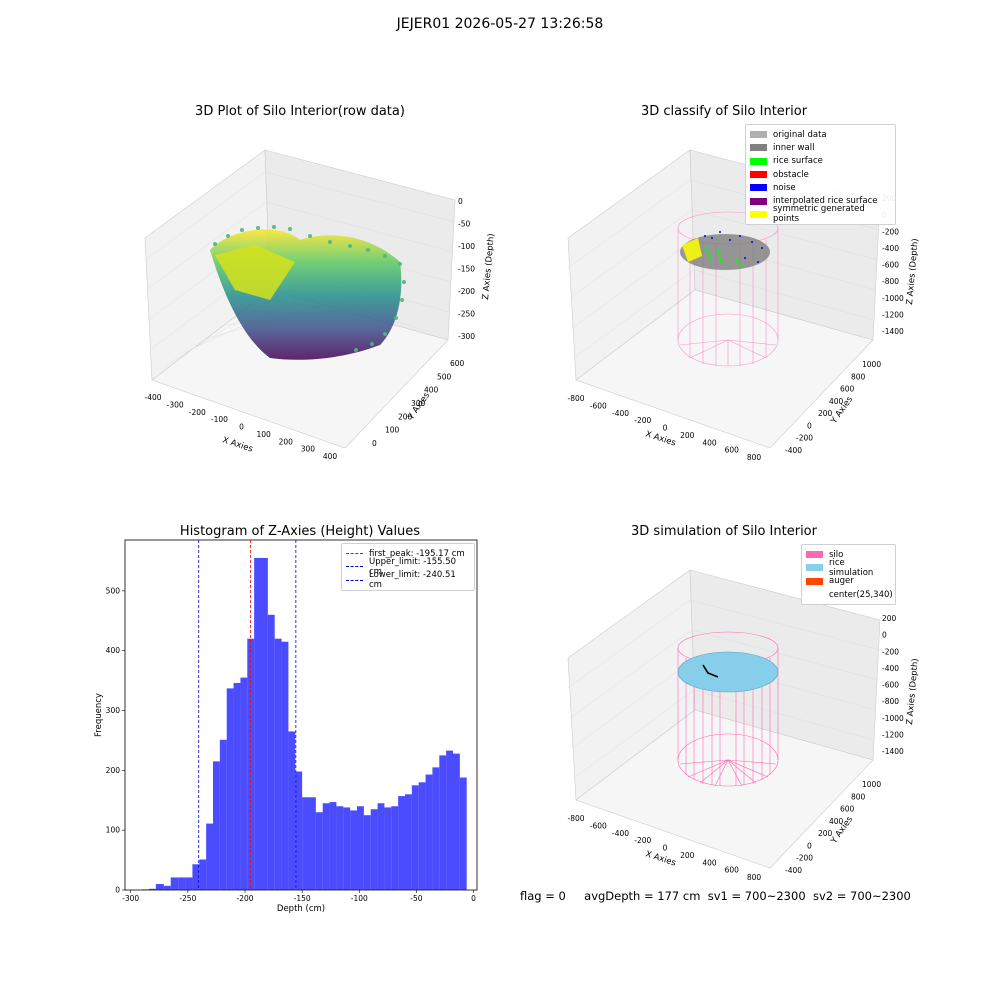 The width and height of the screenshot is (1000, 1000). I want to click on histogram-x-tick-label: -250, so click(187, 898).